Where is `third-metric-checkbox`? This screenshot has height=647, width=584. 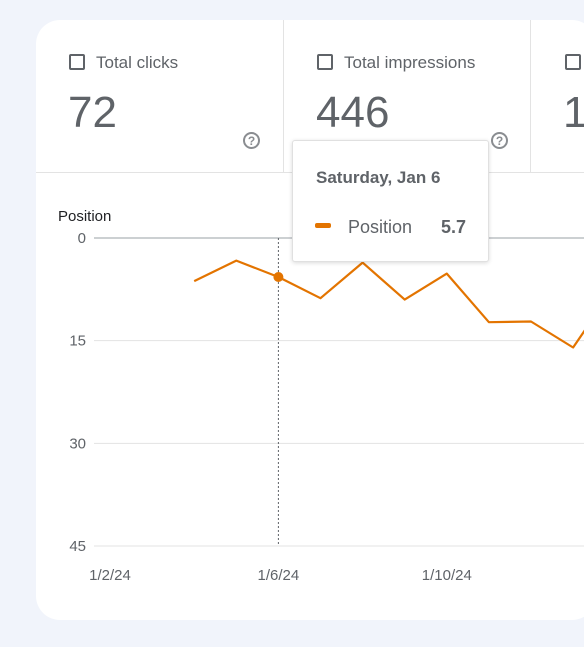 third-metric-checkbox is located at coordinates (573, 62).